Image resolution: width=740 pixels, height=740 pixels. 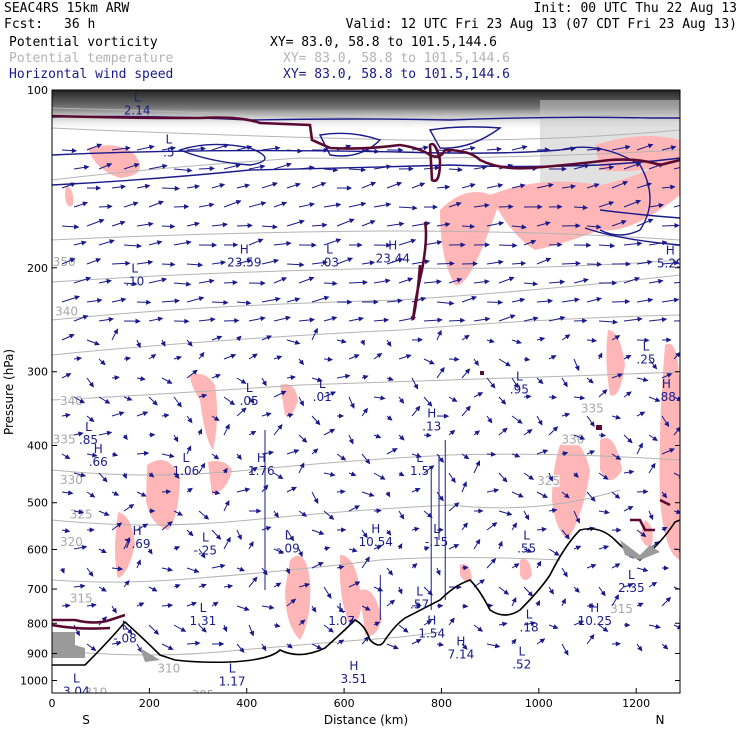 What do you see at coordinates (419, 604) in the screenshot?
I see `extremum-value: .57` at bounding box center [419, 604].